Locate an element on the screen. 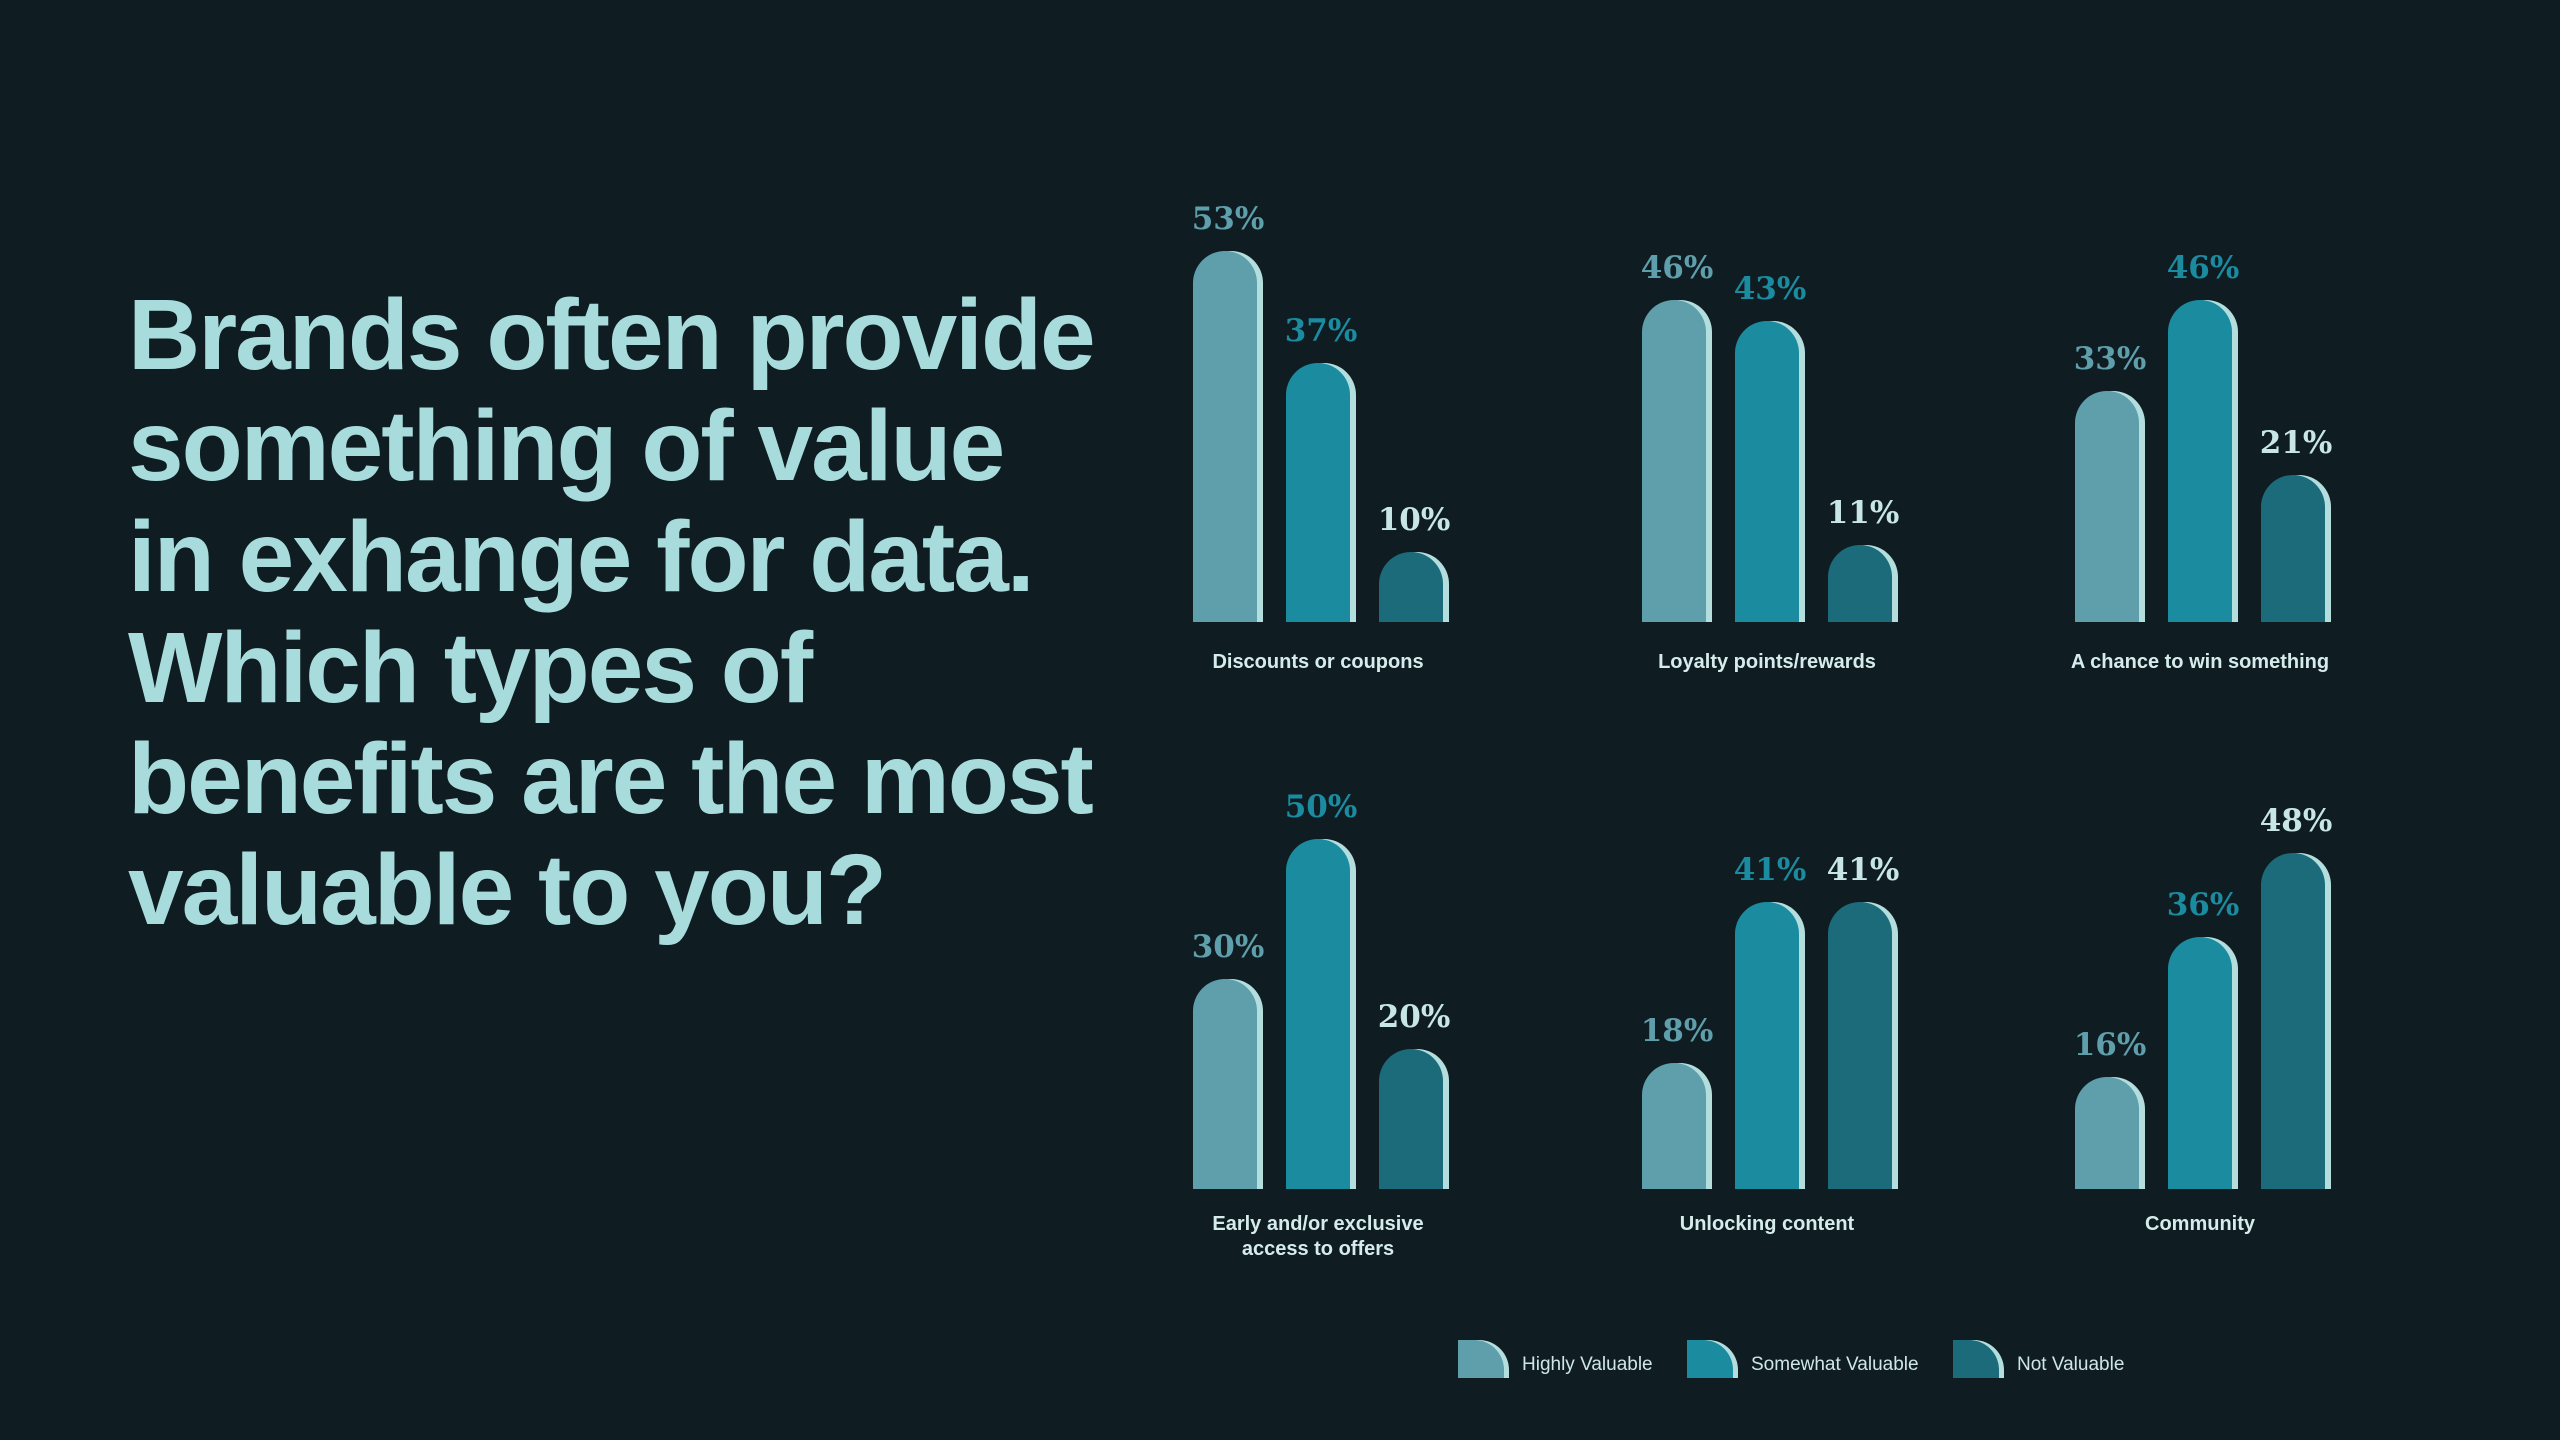  value-label: 43% is located at coordinates (1770, 289).